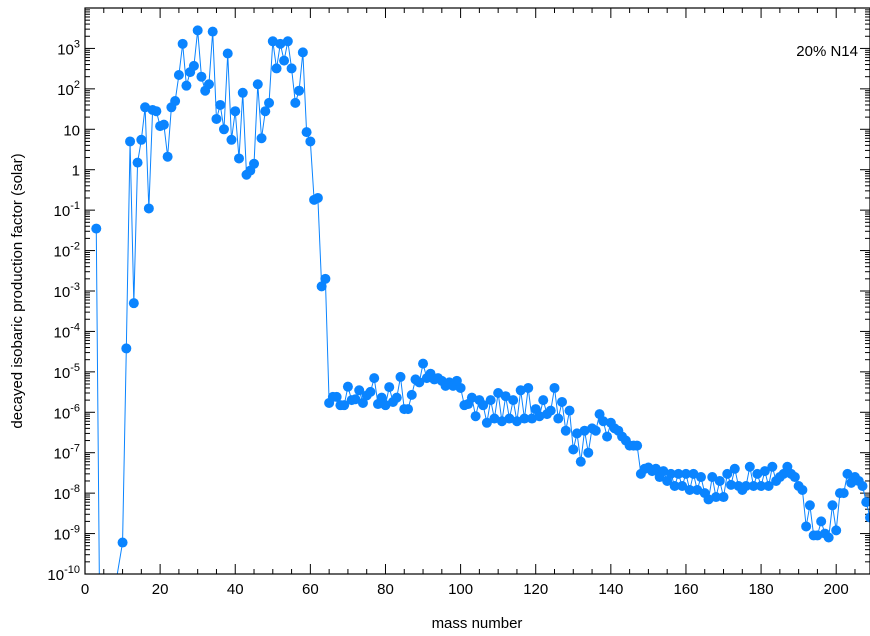  What do you see at coordinates (67, 331) in the screenshot?
I see `y-tick-label: 10⁻⁴` at bounding box center [67, 331].